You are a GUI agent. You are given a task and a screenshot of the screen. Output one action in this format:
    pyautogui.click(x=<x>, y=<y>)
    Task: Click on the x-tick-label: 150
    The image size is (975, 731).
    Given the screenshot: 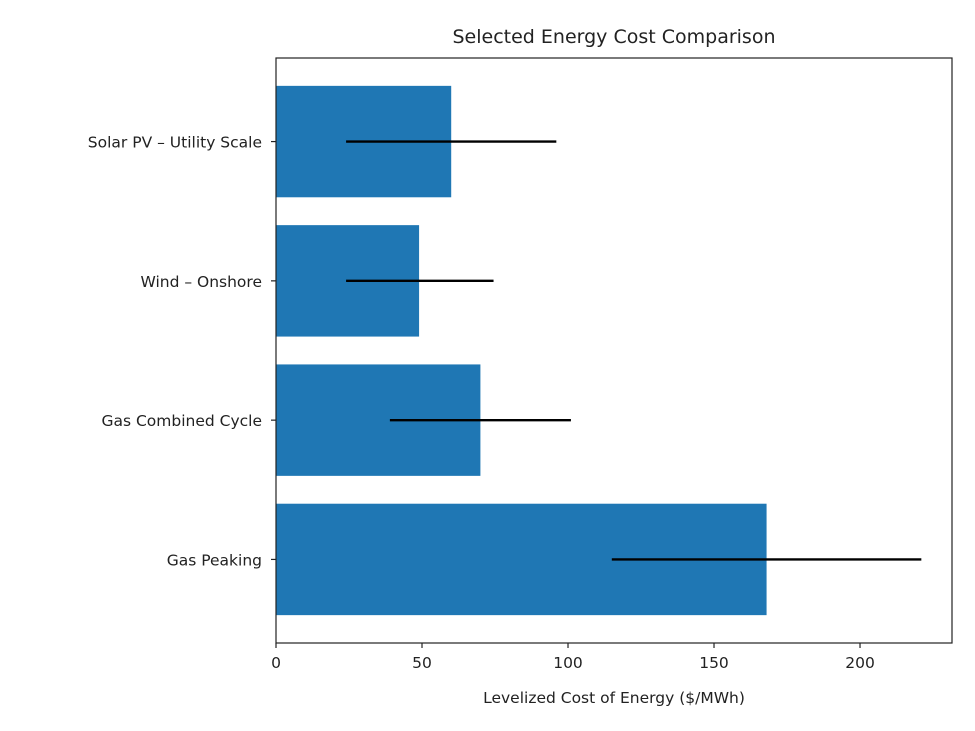 What is the action you would take?
    pyautogui.click(x=714, y=663)
    